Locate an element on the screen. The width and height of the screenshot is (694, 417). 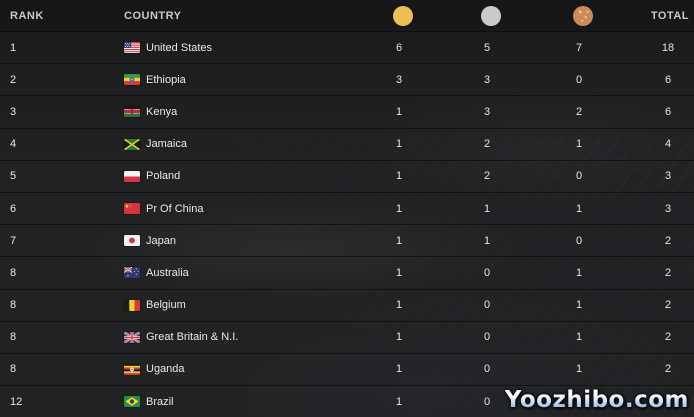
table-row: 6 Pr Of China 1 1 1 3 is located at coordinates (347, 208).